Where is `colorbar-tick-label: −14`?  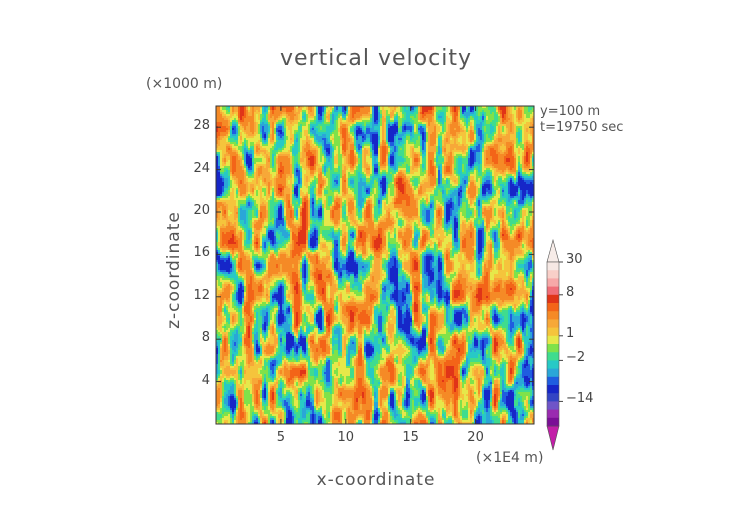 colorbar-tick-label: −14 is located at coordinates (580, 399).